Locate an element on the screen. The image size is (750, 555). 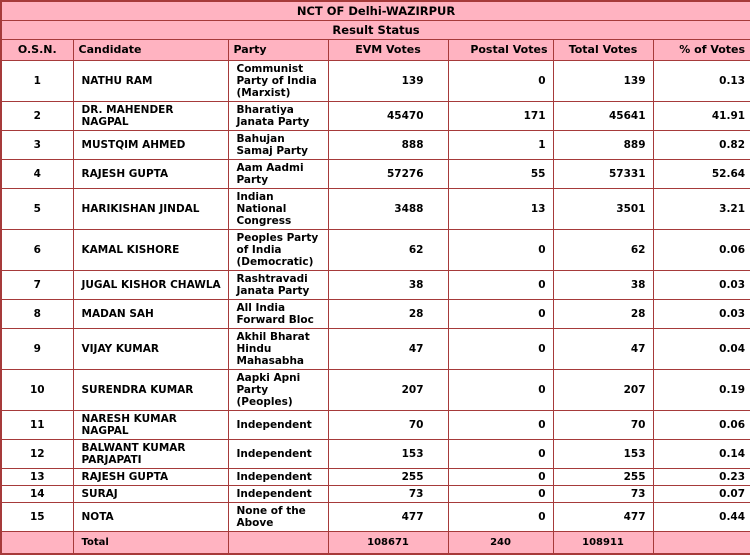
col-header-postal-votes: Postal Votes is located at coordinates (500, 50).